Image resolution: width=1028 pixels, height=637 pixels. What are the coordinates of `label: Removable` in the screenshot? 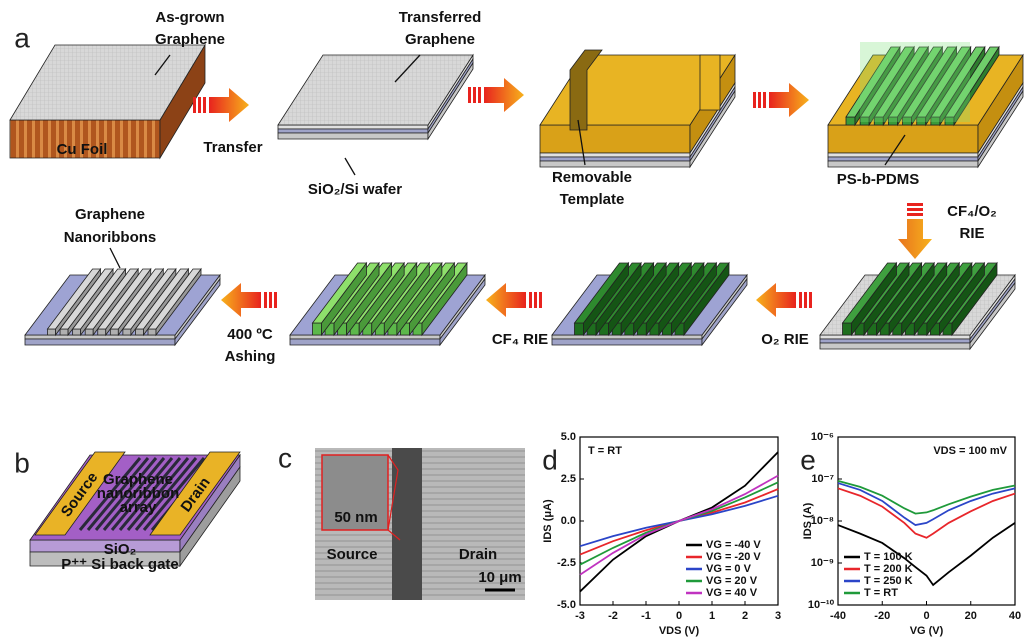 It's located at (592, 177).